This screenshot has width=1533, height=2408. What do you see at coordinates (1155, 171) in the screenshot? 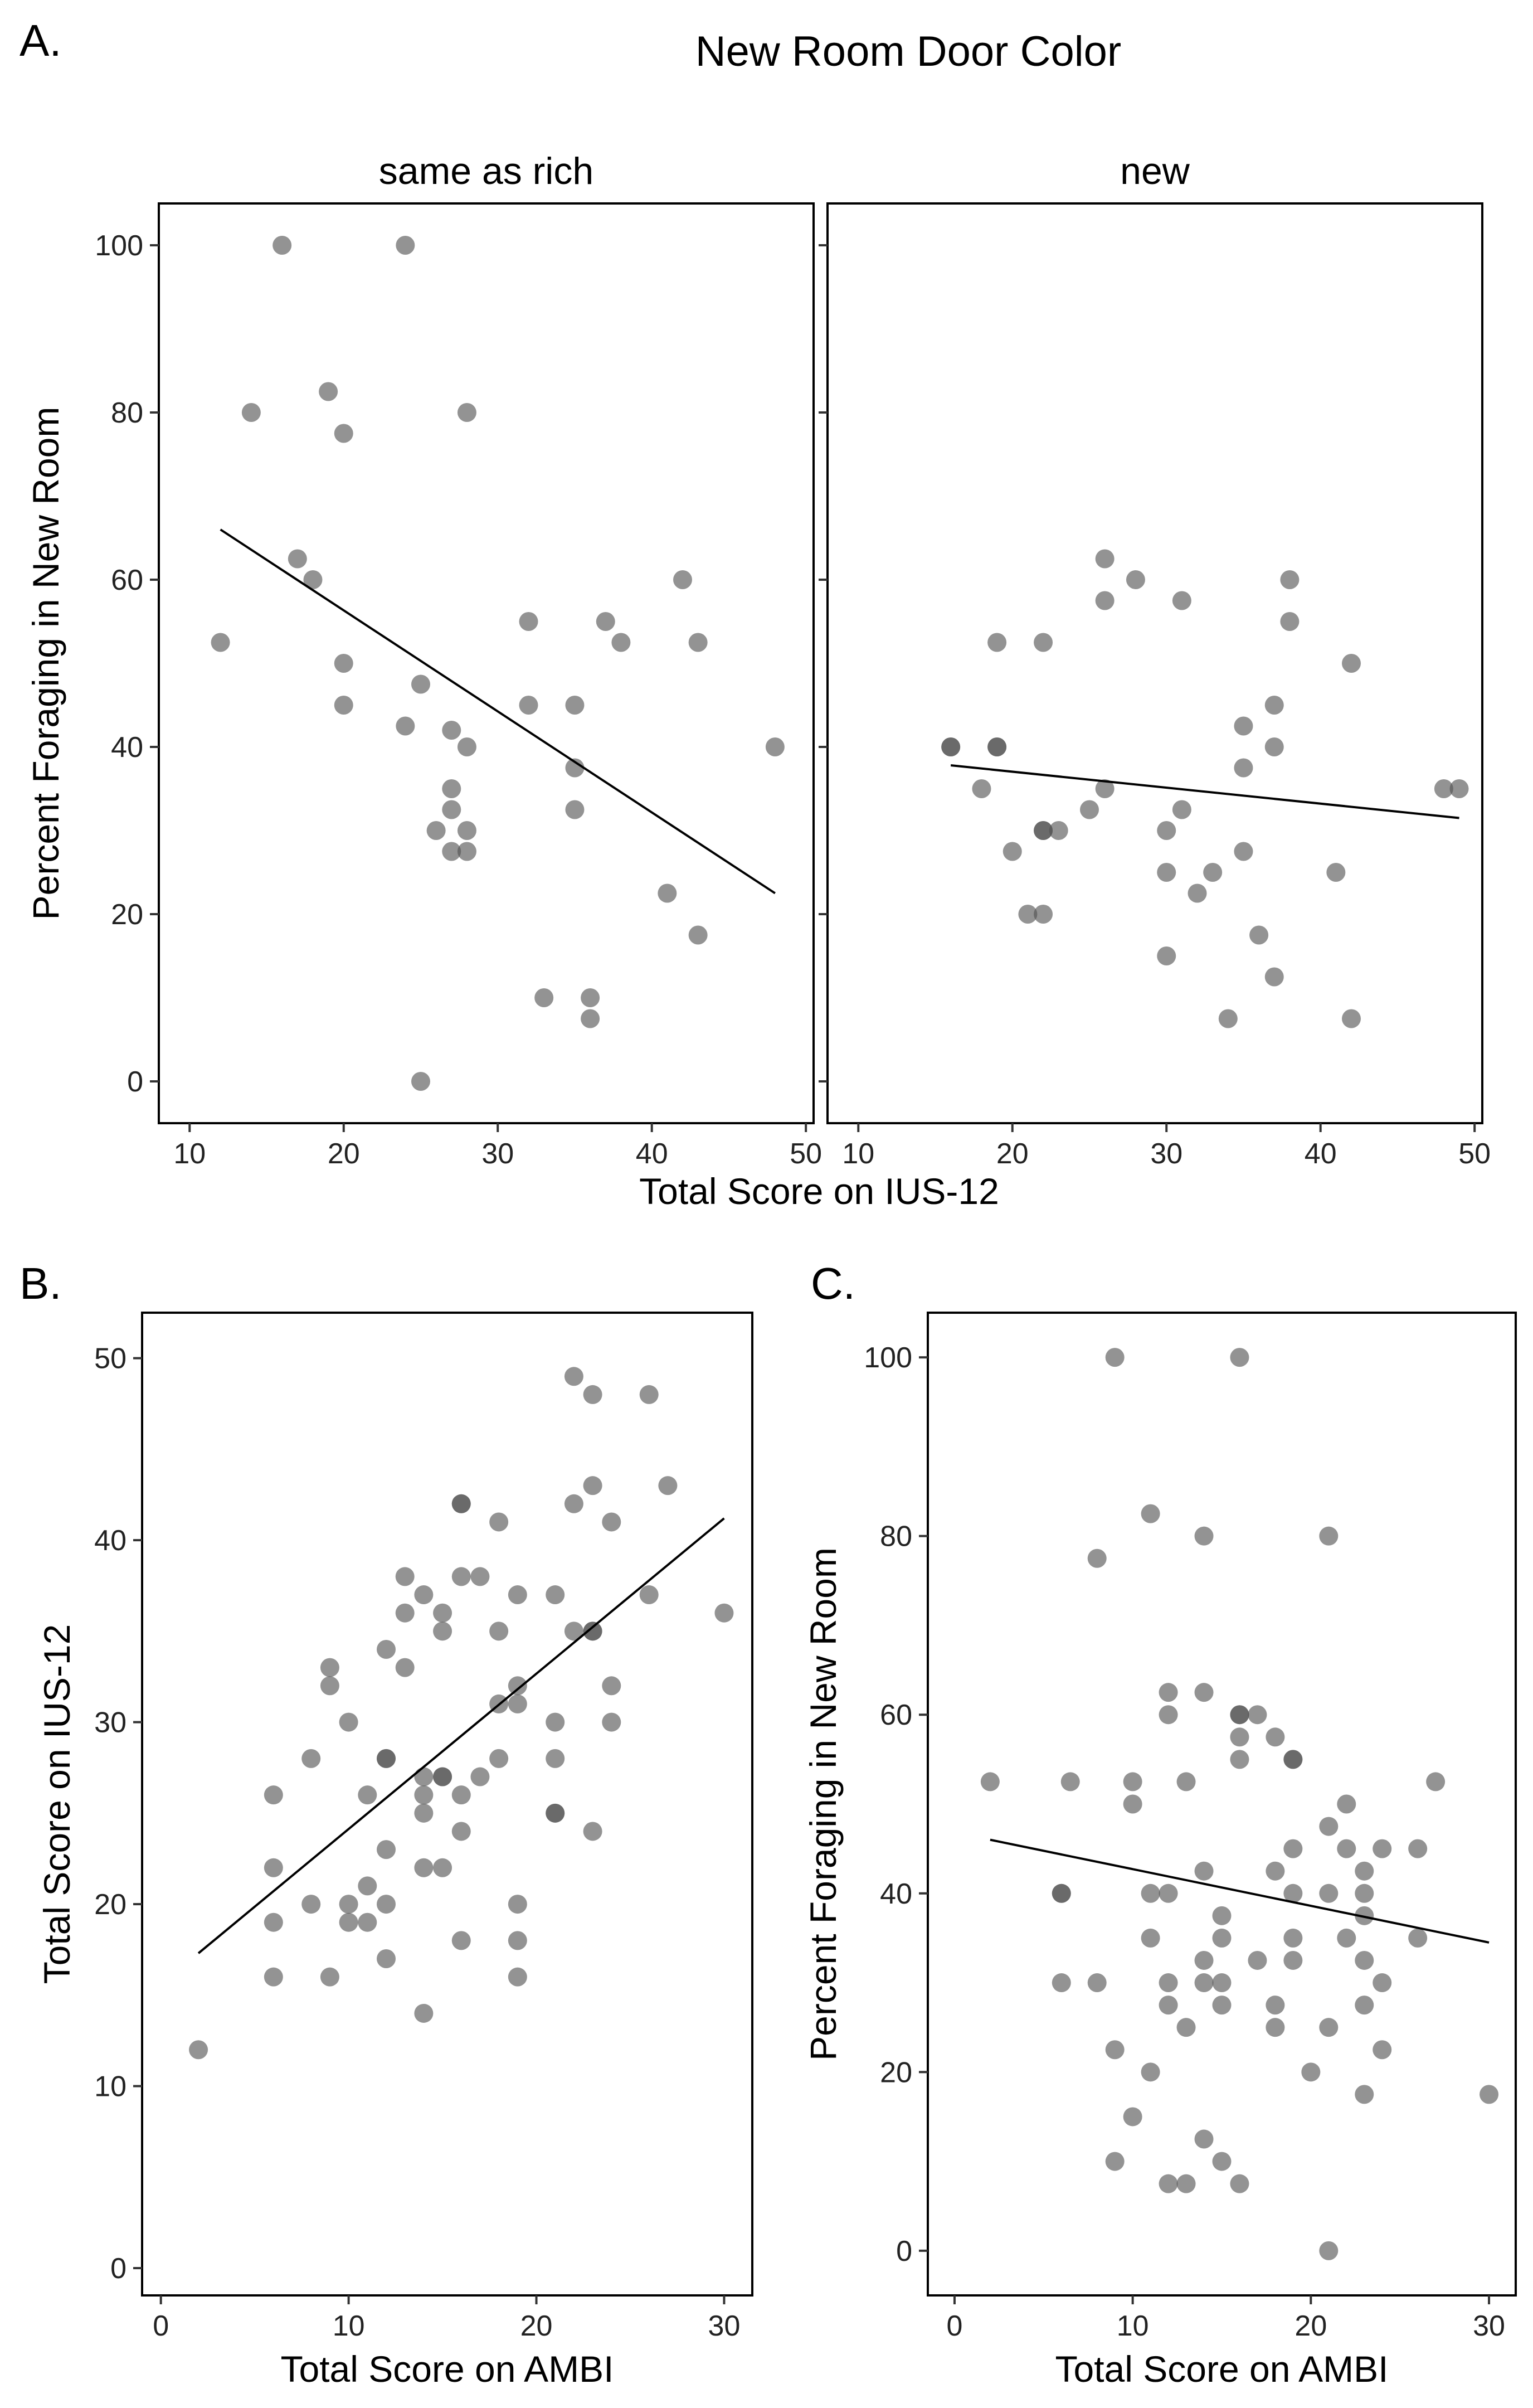
I see `facet-label-a-right: new` at bounding box center [1155, 171].